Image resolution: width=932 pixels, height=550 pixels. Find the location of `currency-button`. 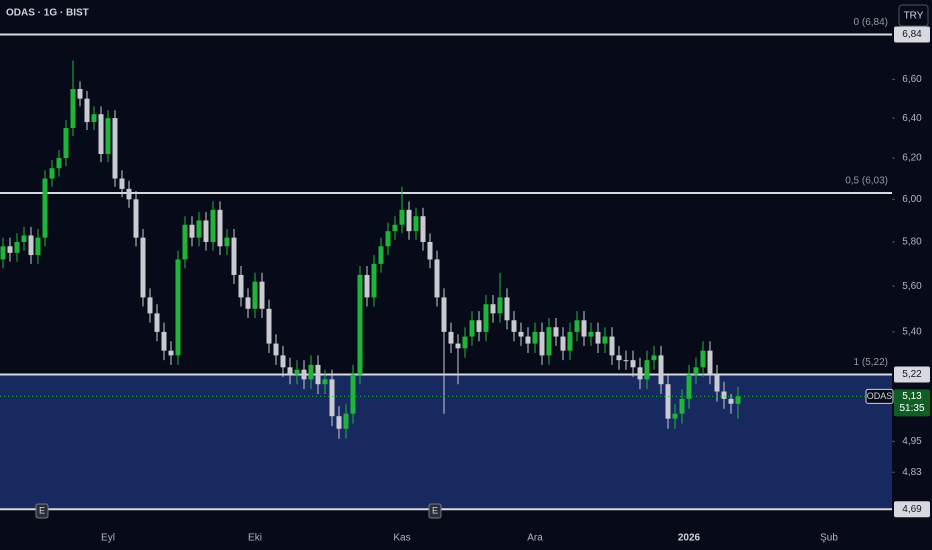

currency-button is located at coordinates (913, 15).